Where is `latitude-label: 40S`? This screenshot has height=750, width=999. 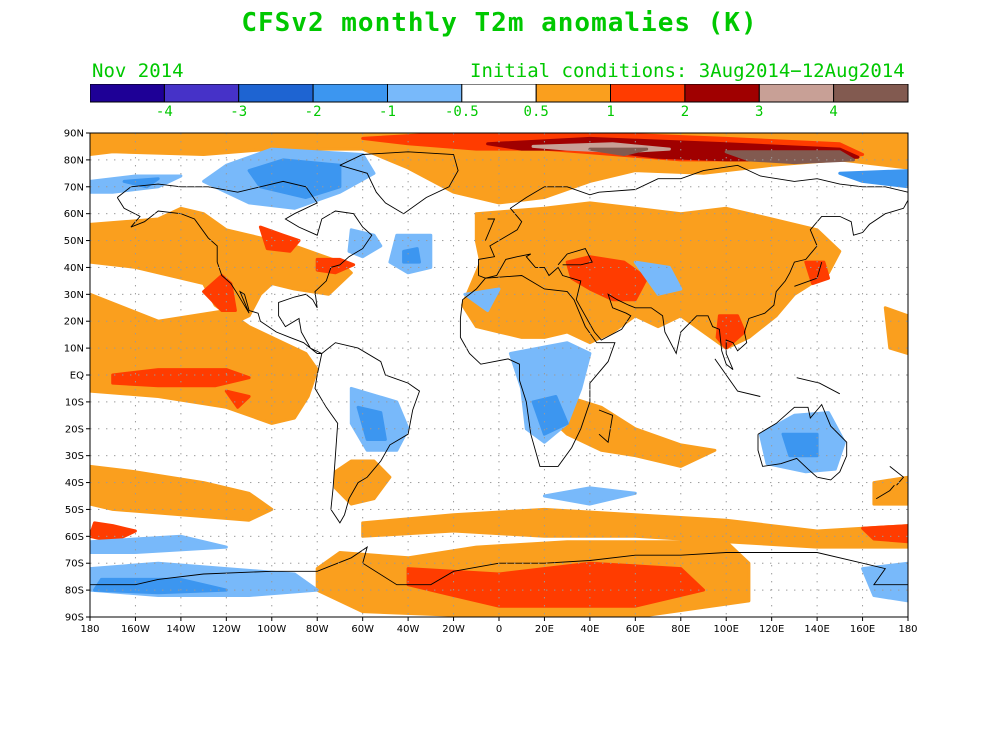 latitude-label: 40S is located at coordinates (74, 483).